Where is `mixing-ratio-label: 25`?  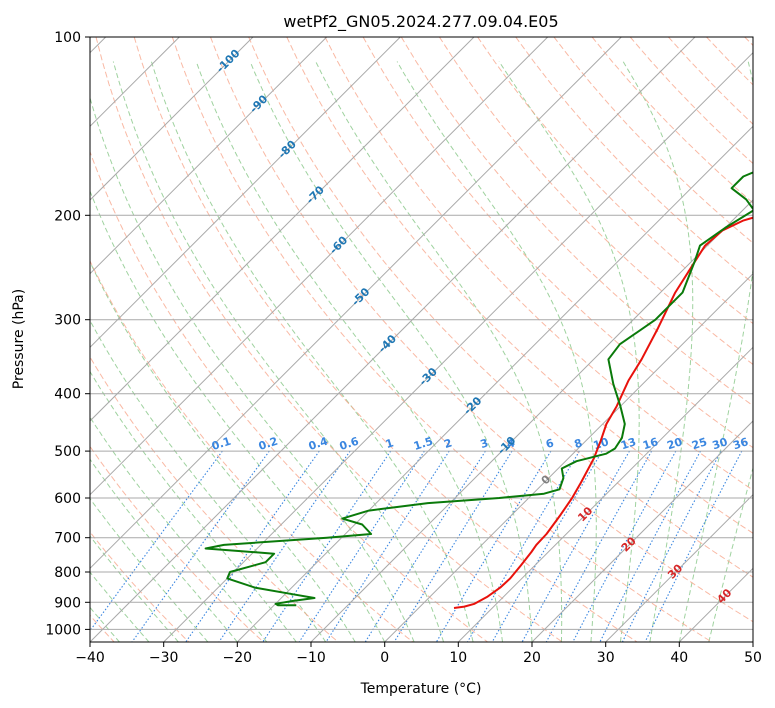
mixing-ratio-label: 25 is located at coordinates (699, 443).